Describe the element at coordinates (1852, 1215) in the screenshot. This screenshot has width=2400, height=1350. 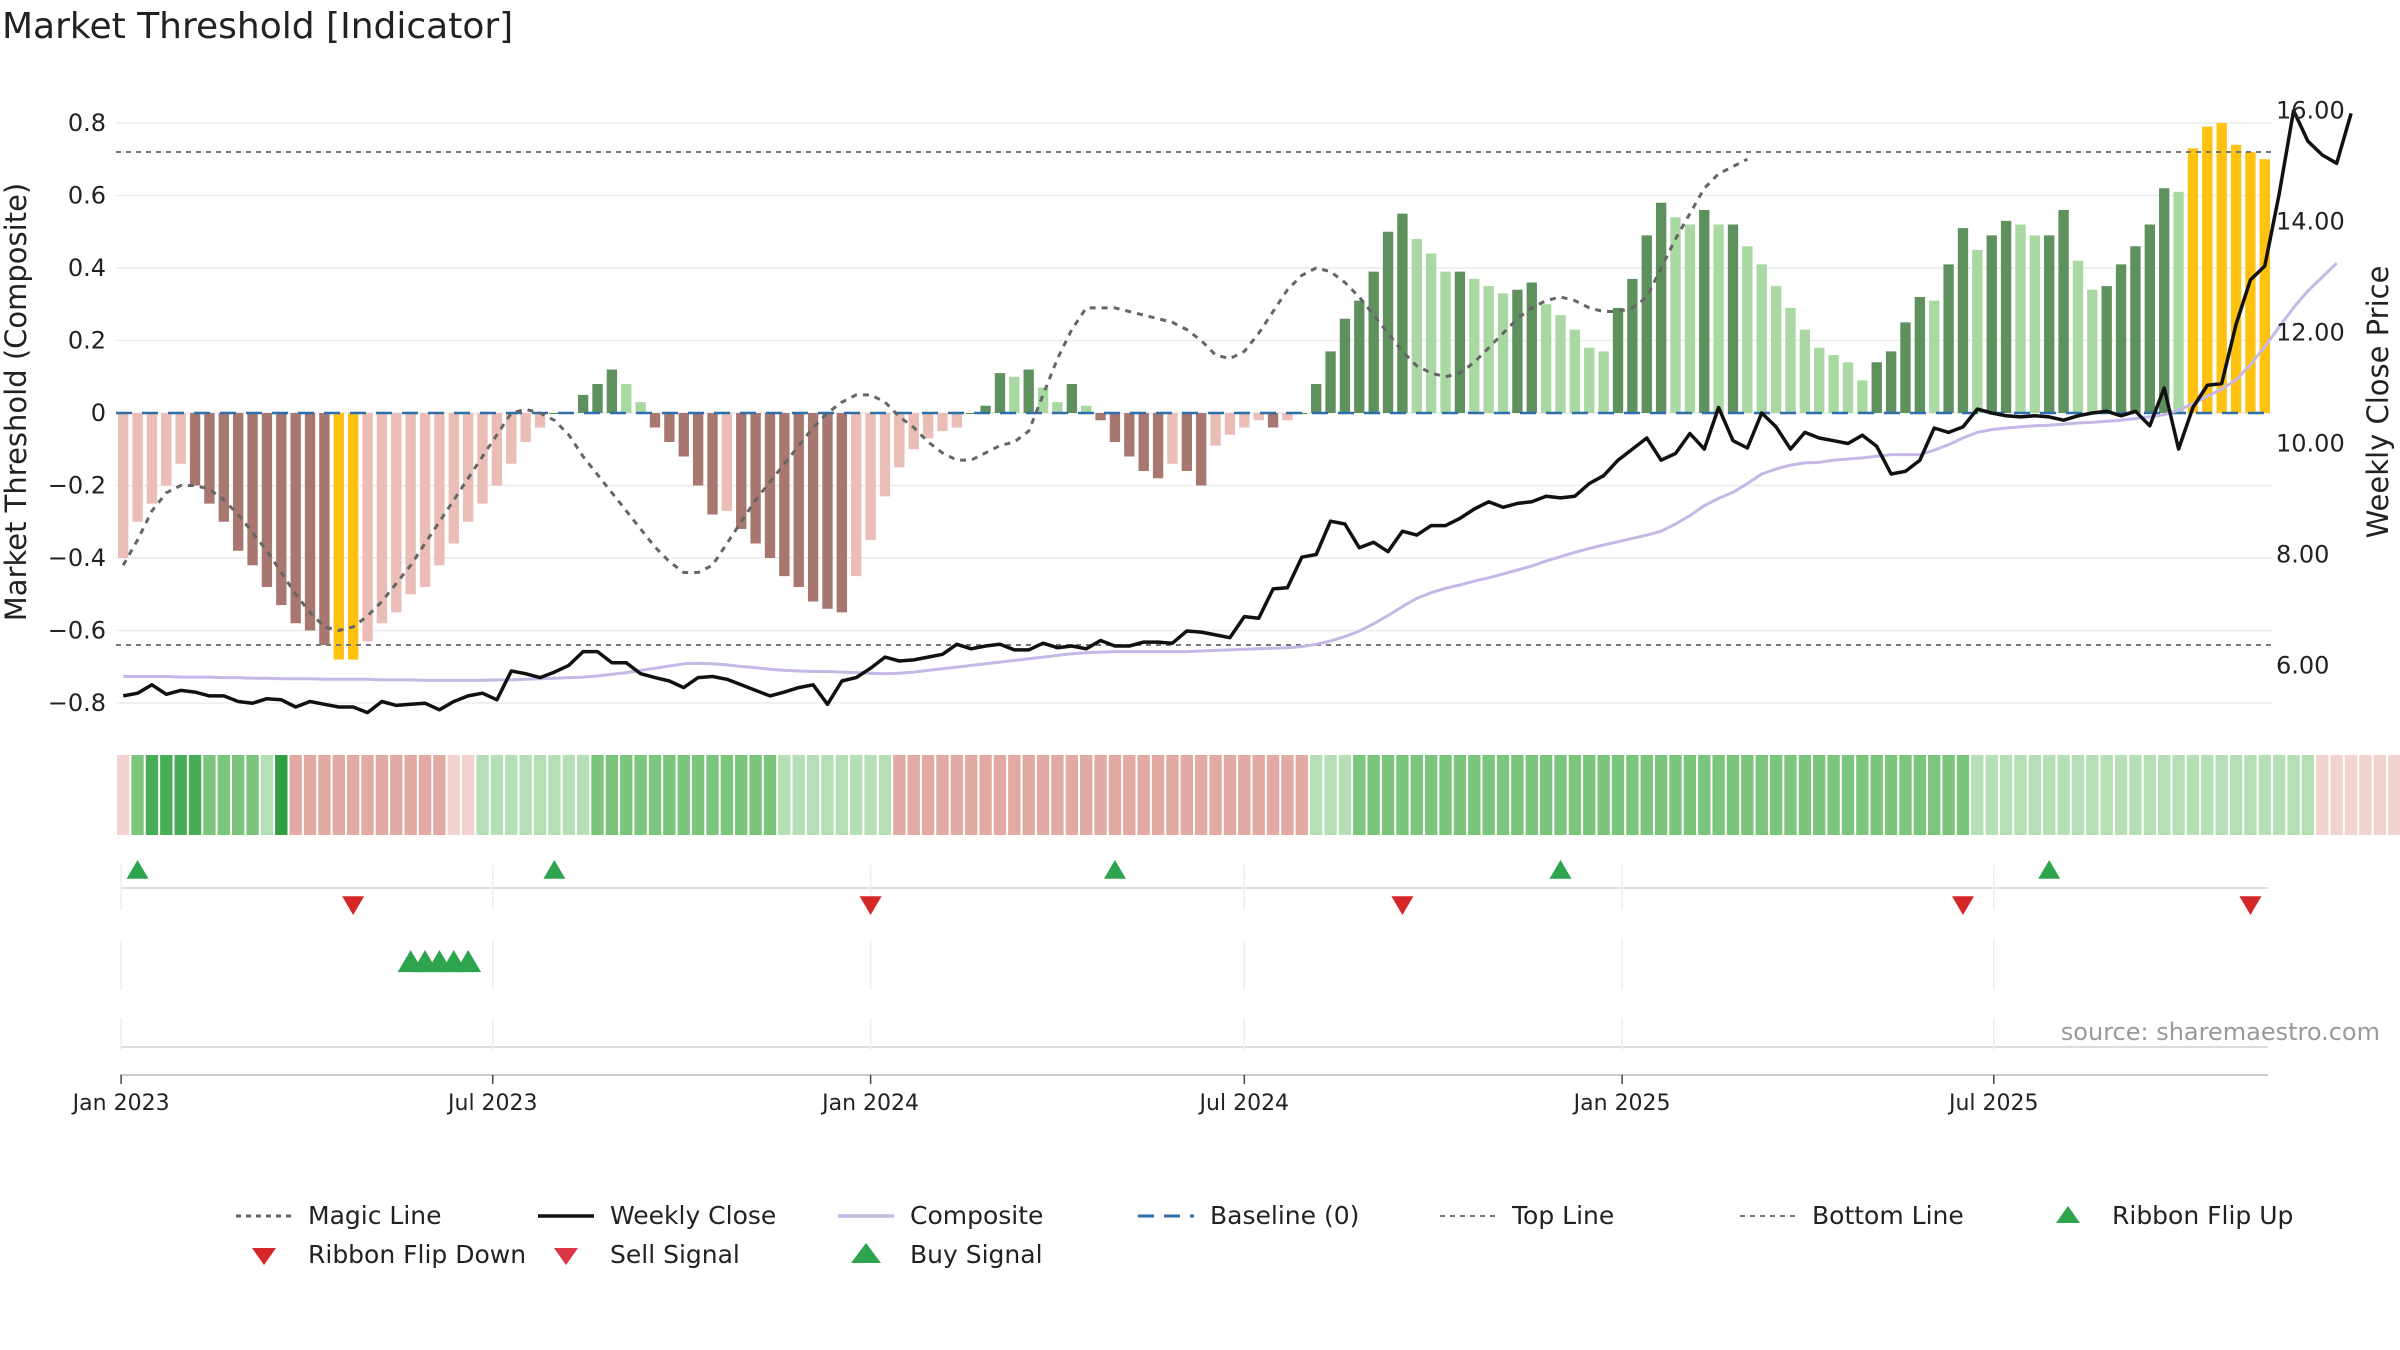
I see `legend-item: Bottom Line` at that location.